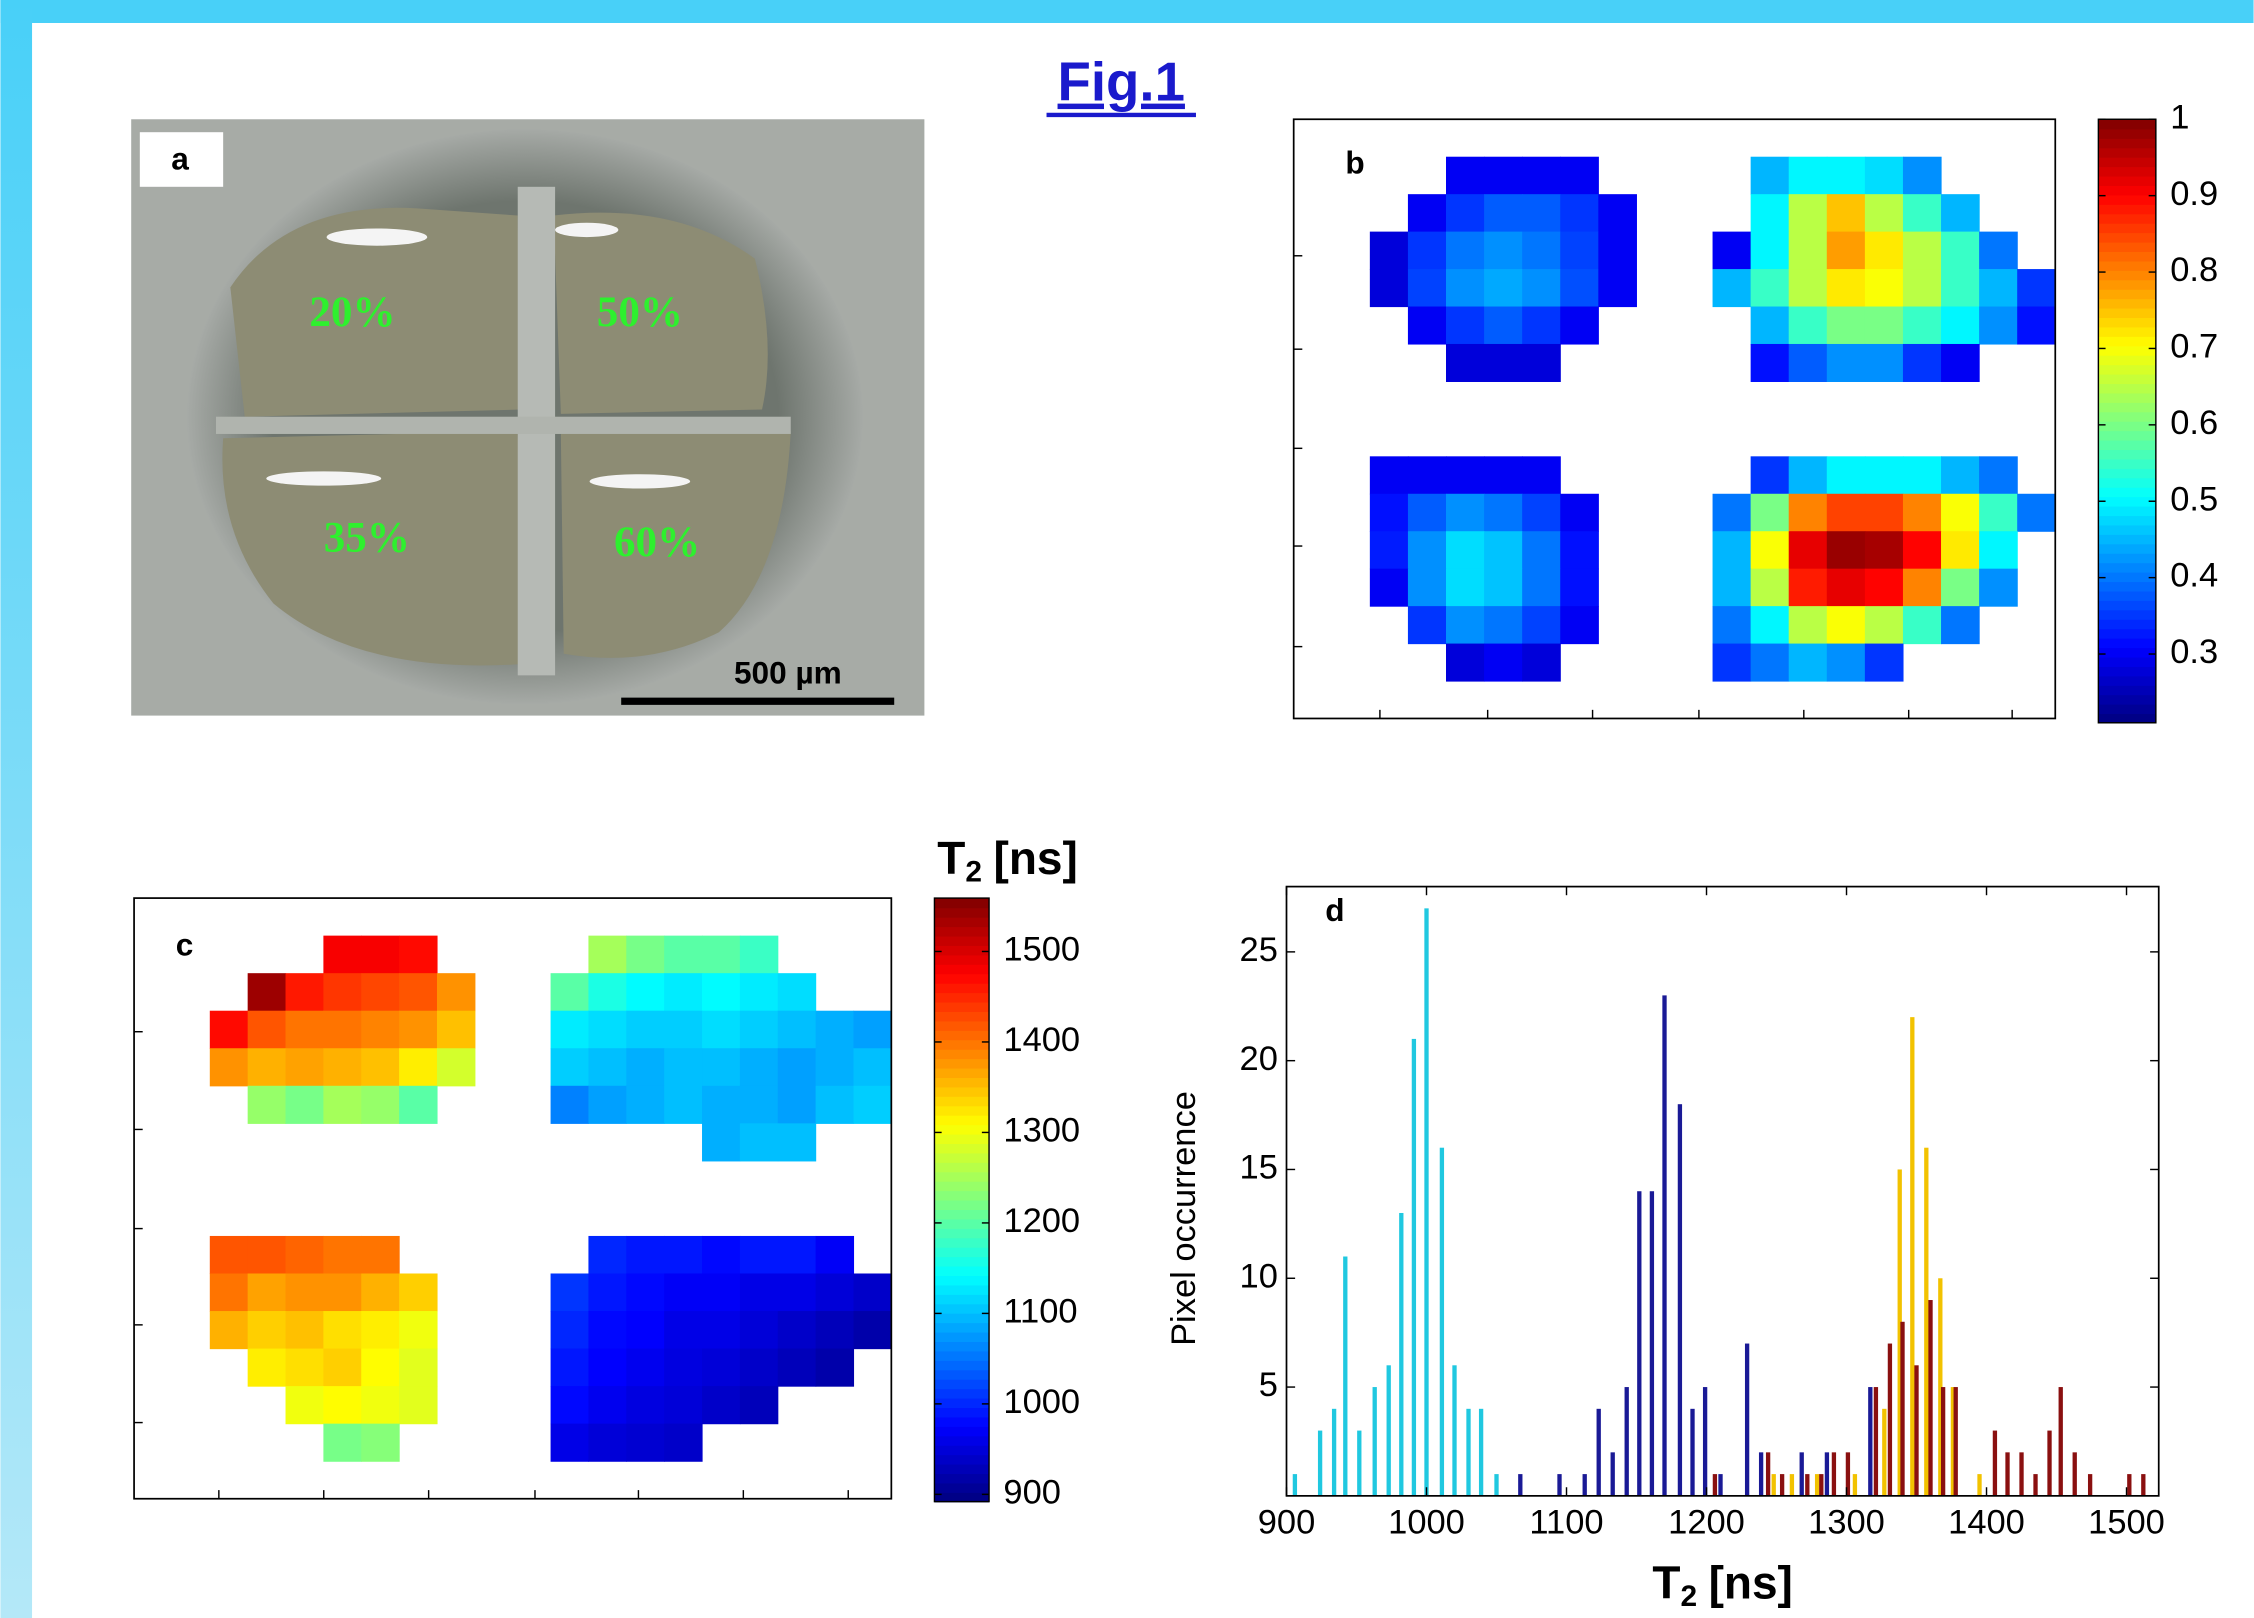 Image resolution: width=2254 pixels, height=1618 pixels. Describe the element at coordinates (1722, 1191) in the screenshot. I see `plot-area` at that location.